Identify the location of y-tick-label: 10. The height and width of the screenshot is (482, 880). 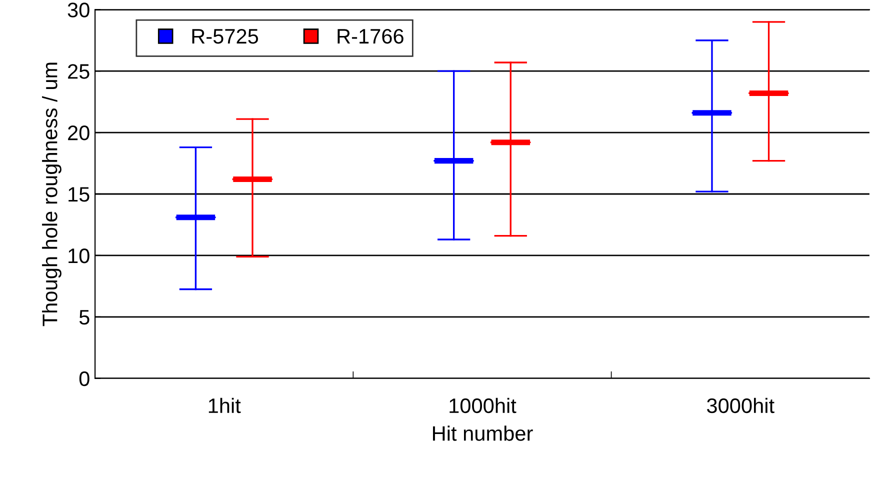
(79, 256).